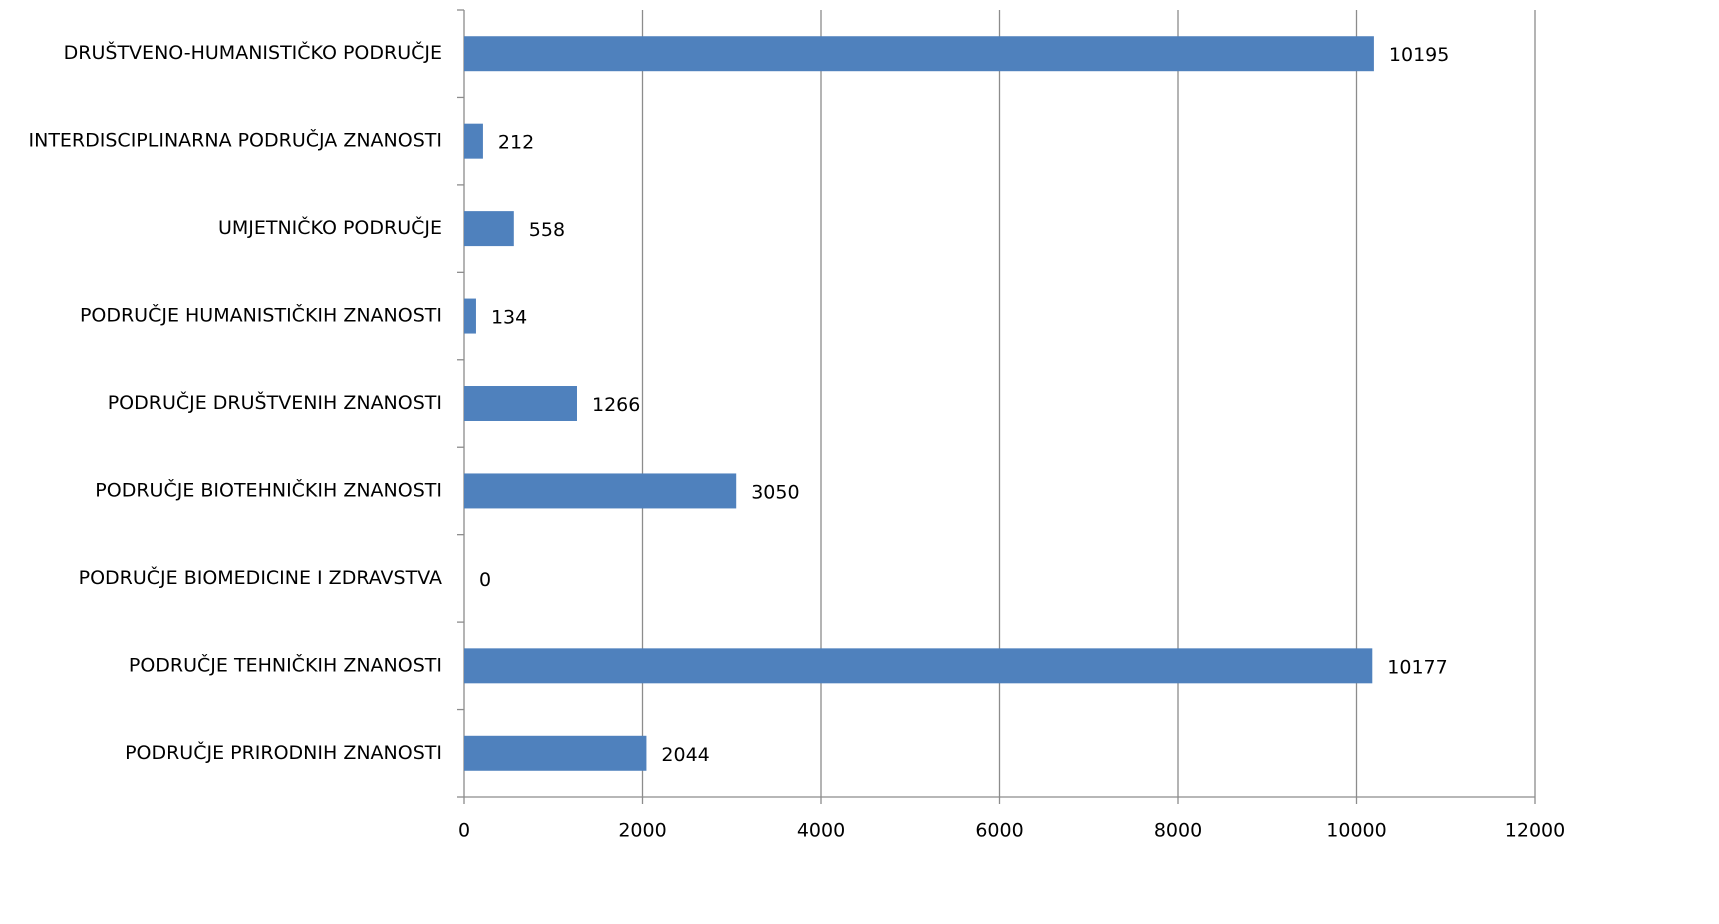  What do you see at coordinates (1356, 831) in the screenshot?
I see `x-tick-label: 10000` at bounding box center [1356, 831].